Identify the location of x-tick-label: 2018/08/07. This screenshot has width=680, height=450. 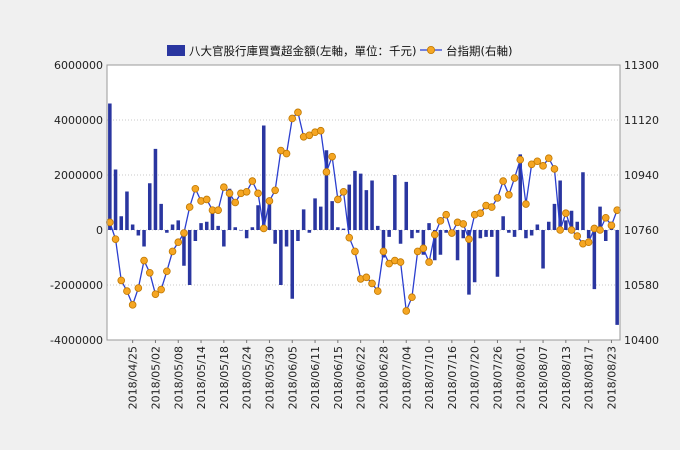
(543, 377).